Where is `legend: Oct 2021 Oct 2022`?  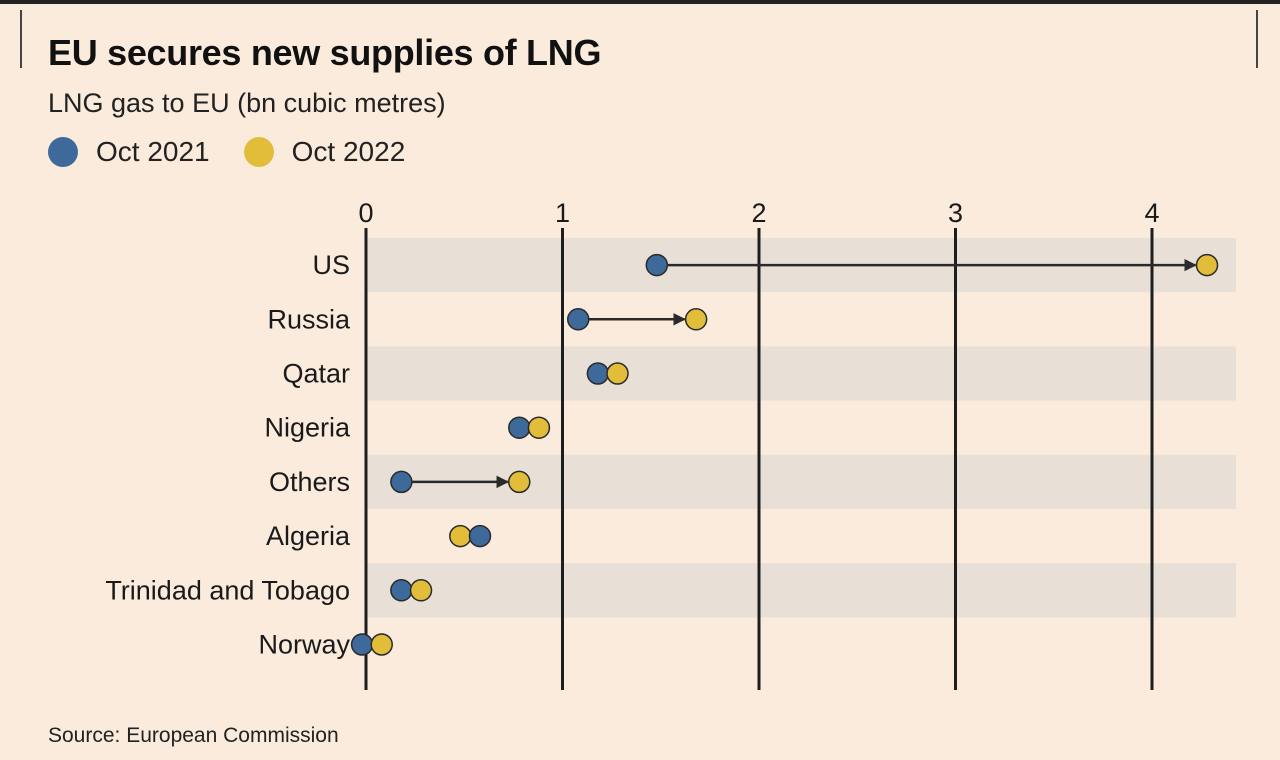 legend: Oct 2021 Oct 2022 is located at coordinates (243, 152).